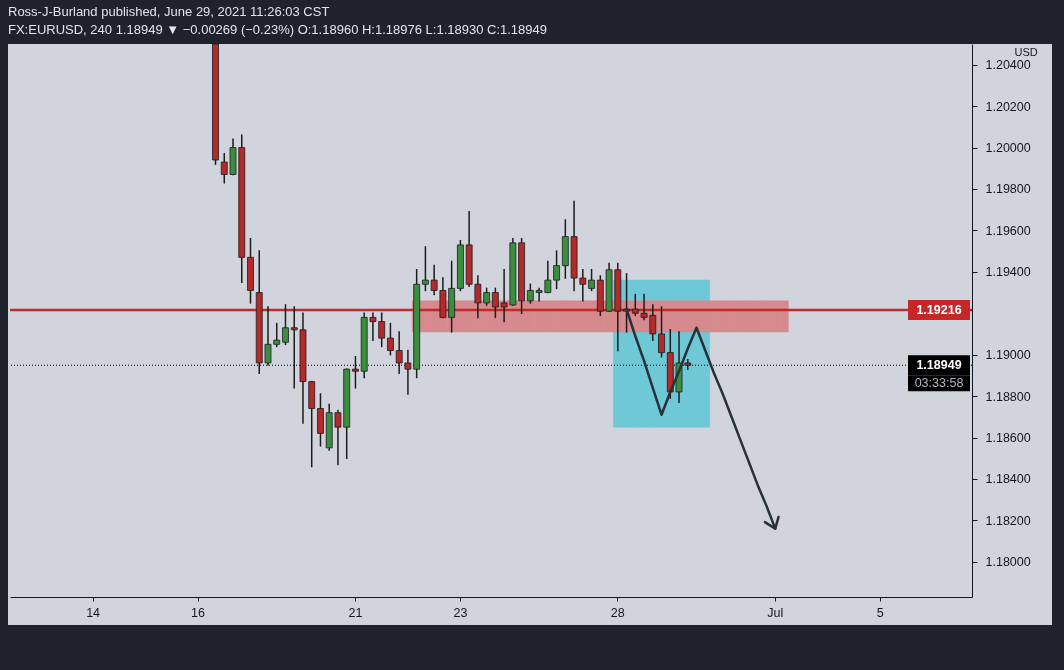 This screenshot has width=1064, height=670. Describe the element at coordinates (278, 29) in the screenshot. I see `chart-subtitle: FX:EURUSD, 240 1.18949 ▼ −0.00269 (−0.23%) O:1.18960 H:1.18976 L:1.18930 C:1.18949` at that location.